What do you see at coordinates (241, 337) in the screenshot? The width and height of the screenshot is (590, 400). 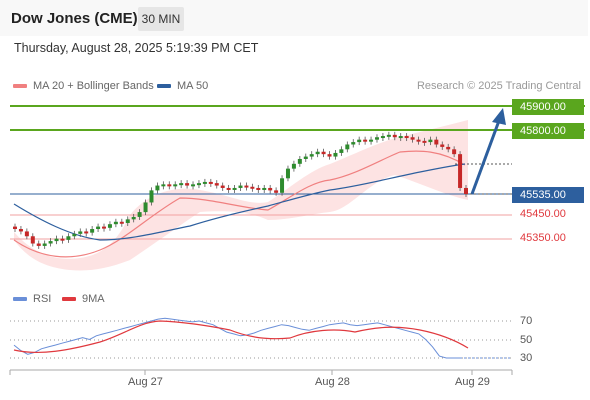 I see `rsi-ma-line` at bounding box center [241, 337].